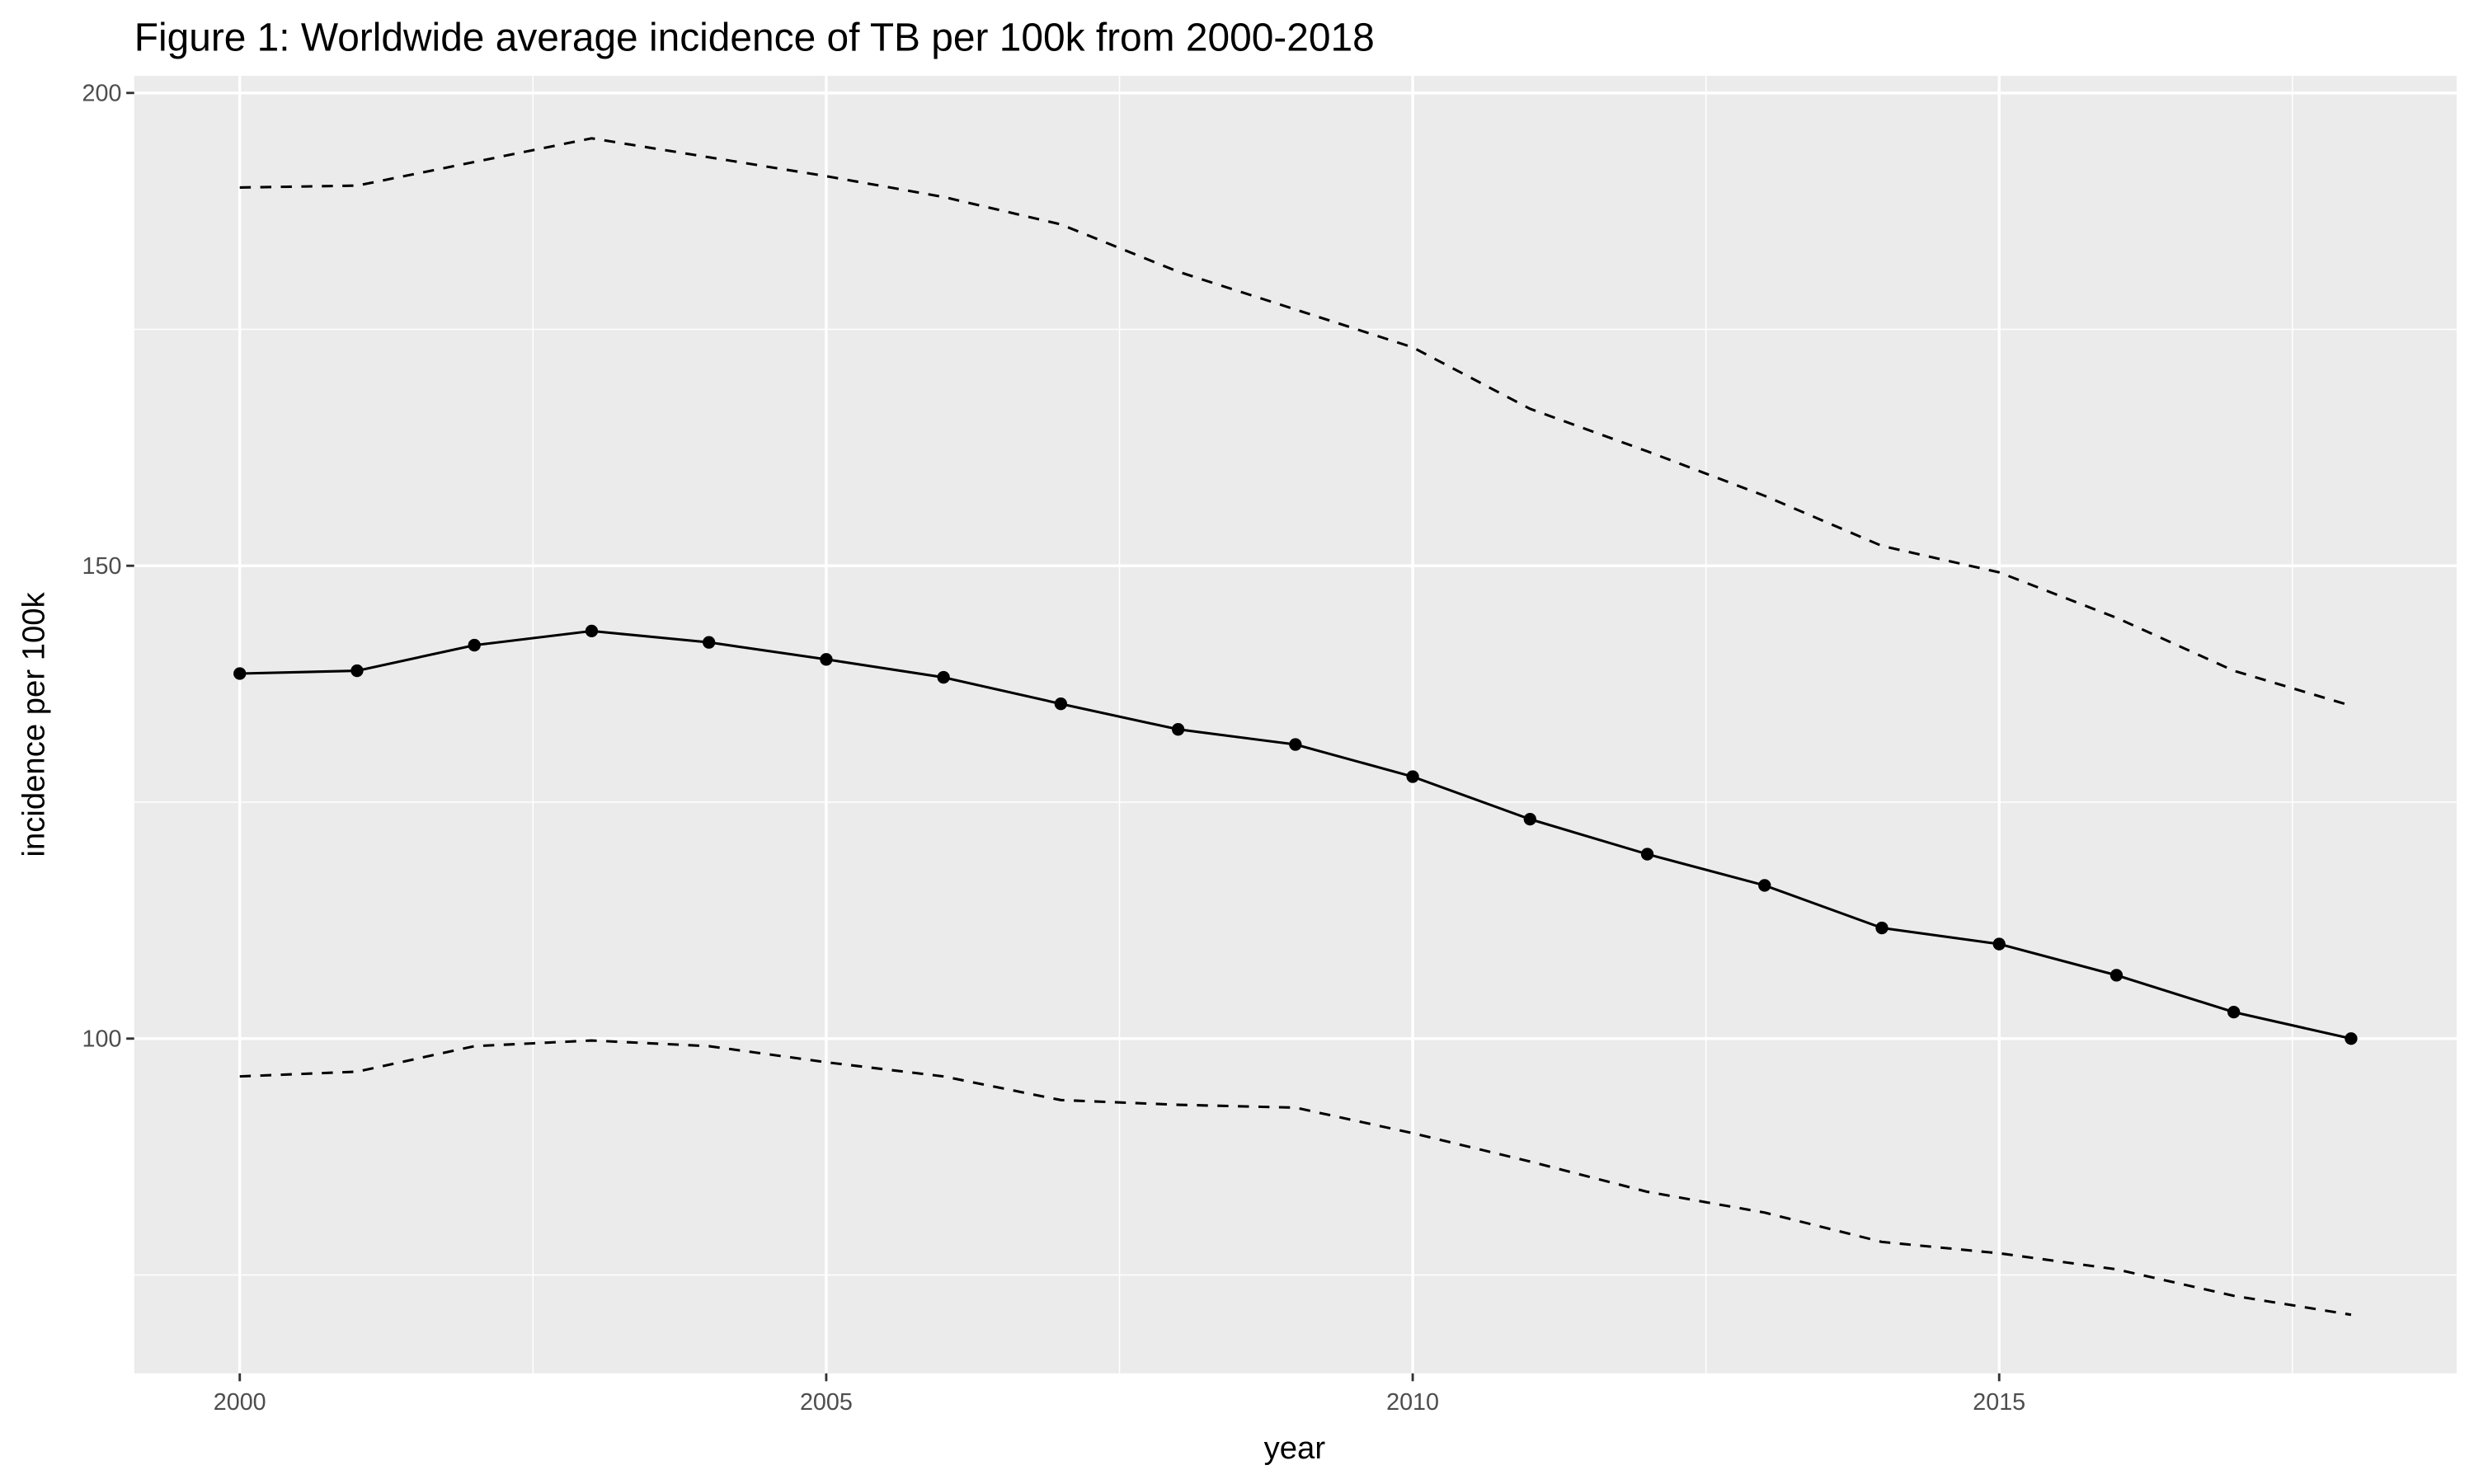 The height and width of the screenshot is (1484, 2474). What do you see at coordinates (102, 566) in the screenshot?
I see `y-tick-label: 150` at bounding box center [102, 566].